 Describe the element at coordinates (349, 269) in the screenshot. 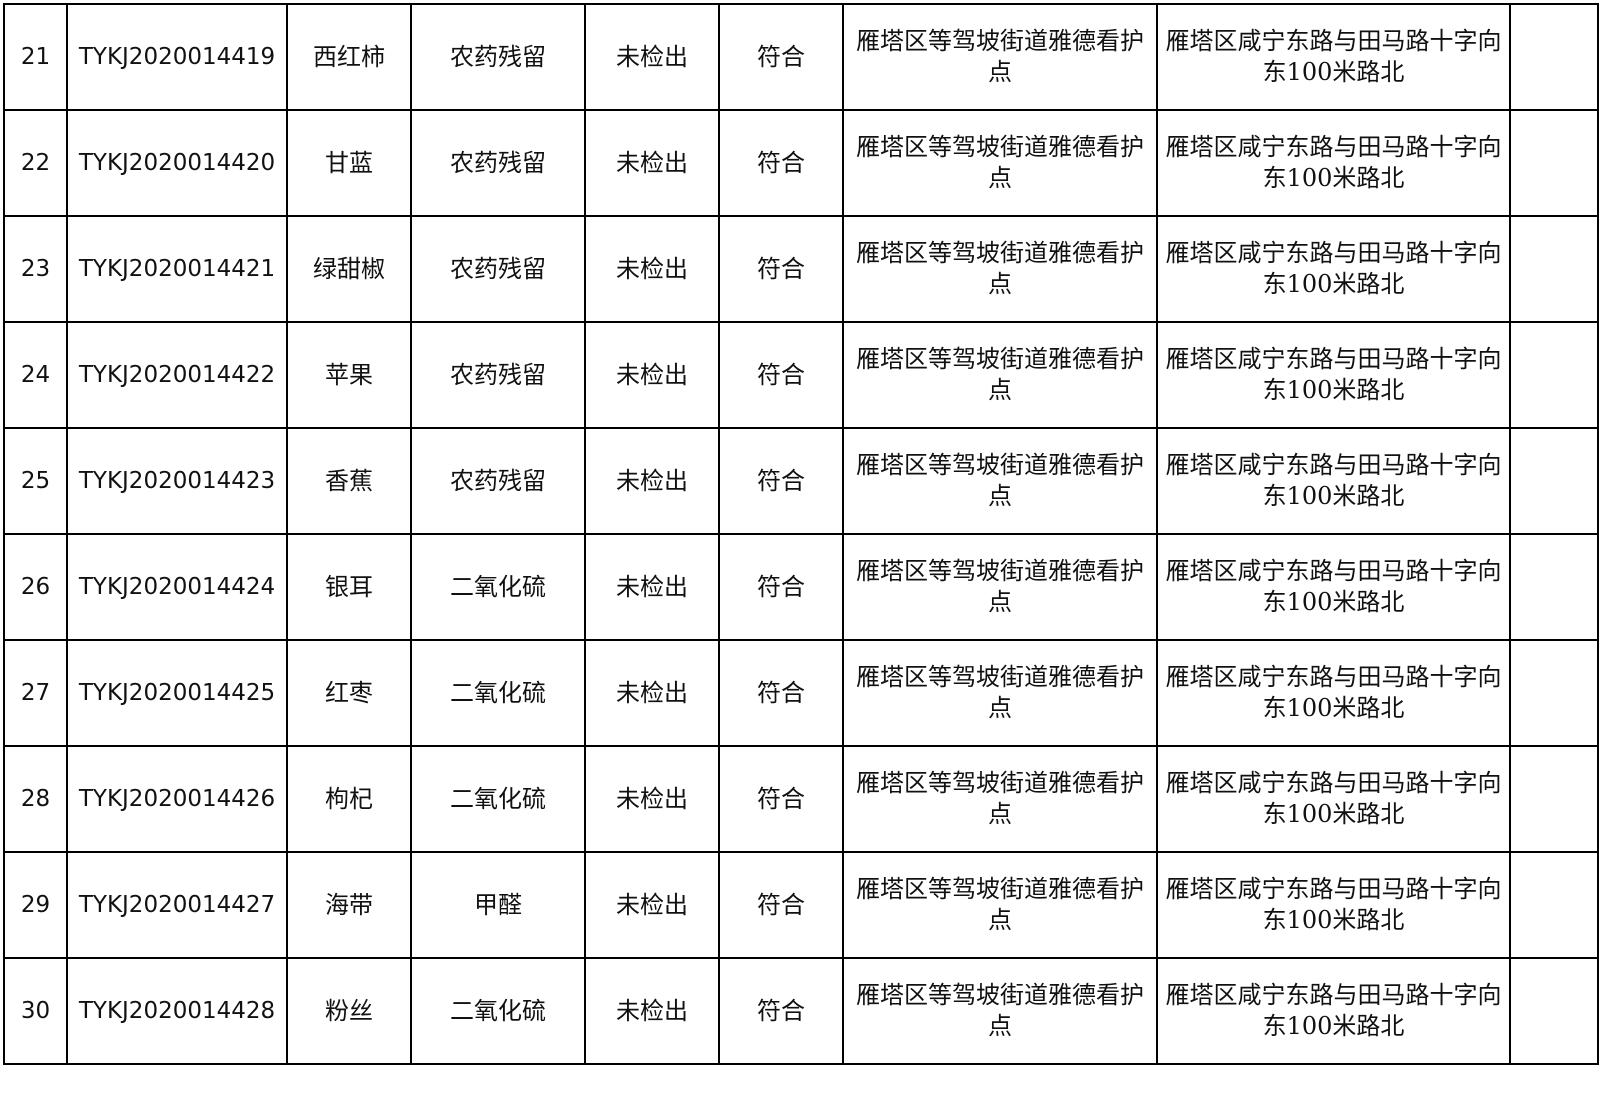

I see `sample-name-cell: 绿甜椒` at that location.